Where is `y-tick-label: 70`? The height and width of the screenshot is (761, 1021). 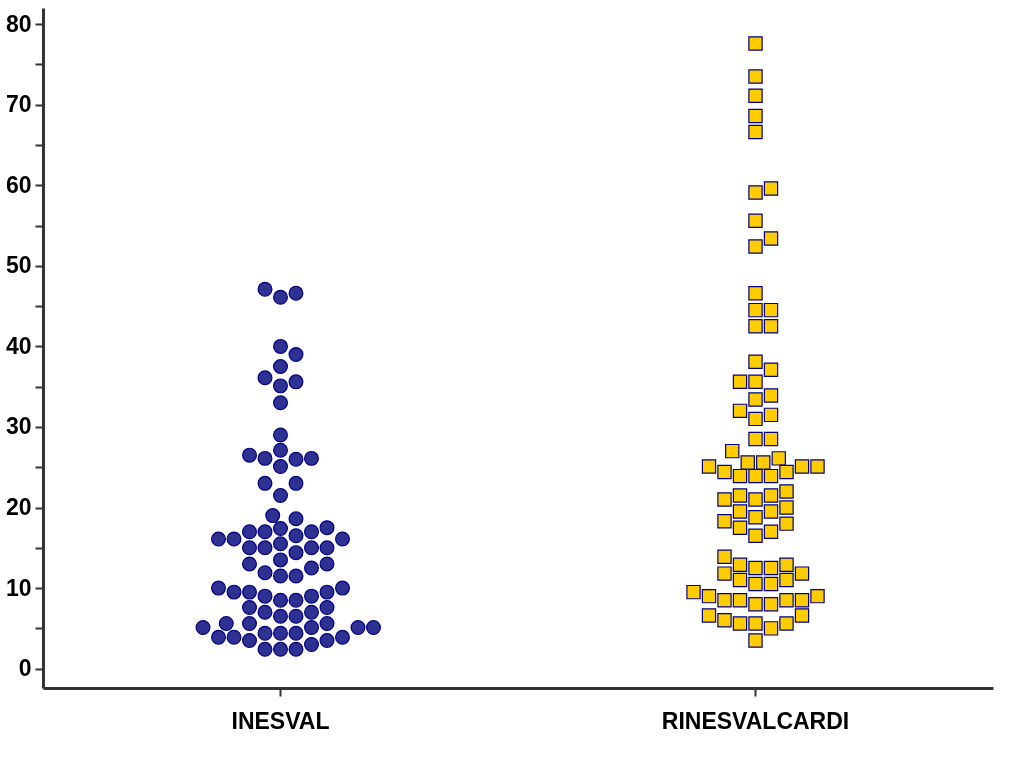
y-tick-label: 70 is located at coordinates (18, 104).